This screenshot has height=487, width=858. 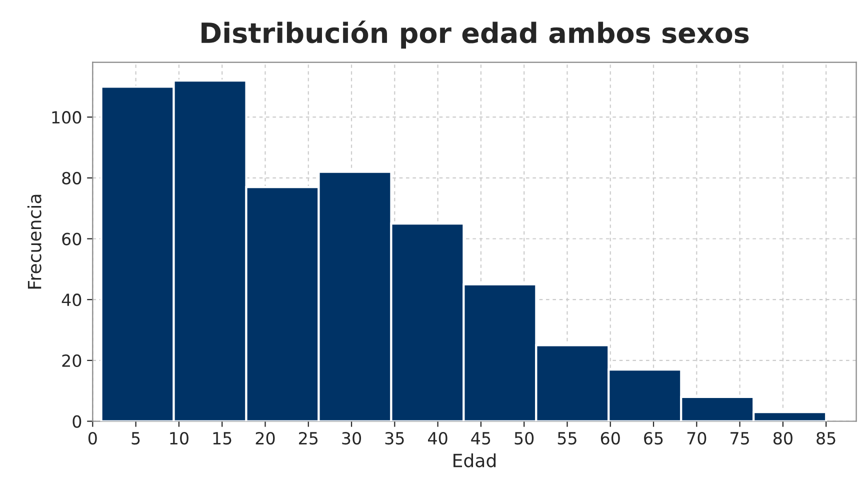 I want to click on chart-title: Distribución por edad ambos sexos, so click(x=475, y=34).